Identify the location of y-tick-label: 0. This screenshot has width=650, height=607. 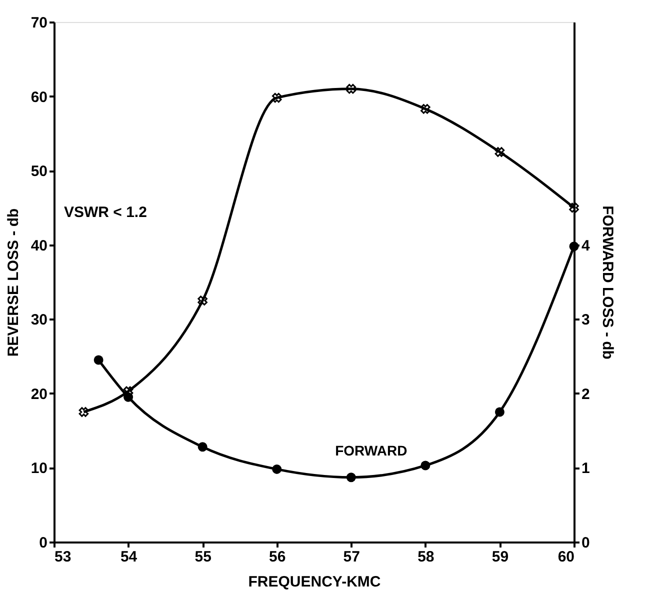
(43, 543).